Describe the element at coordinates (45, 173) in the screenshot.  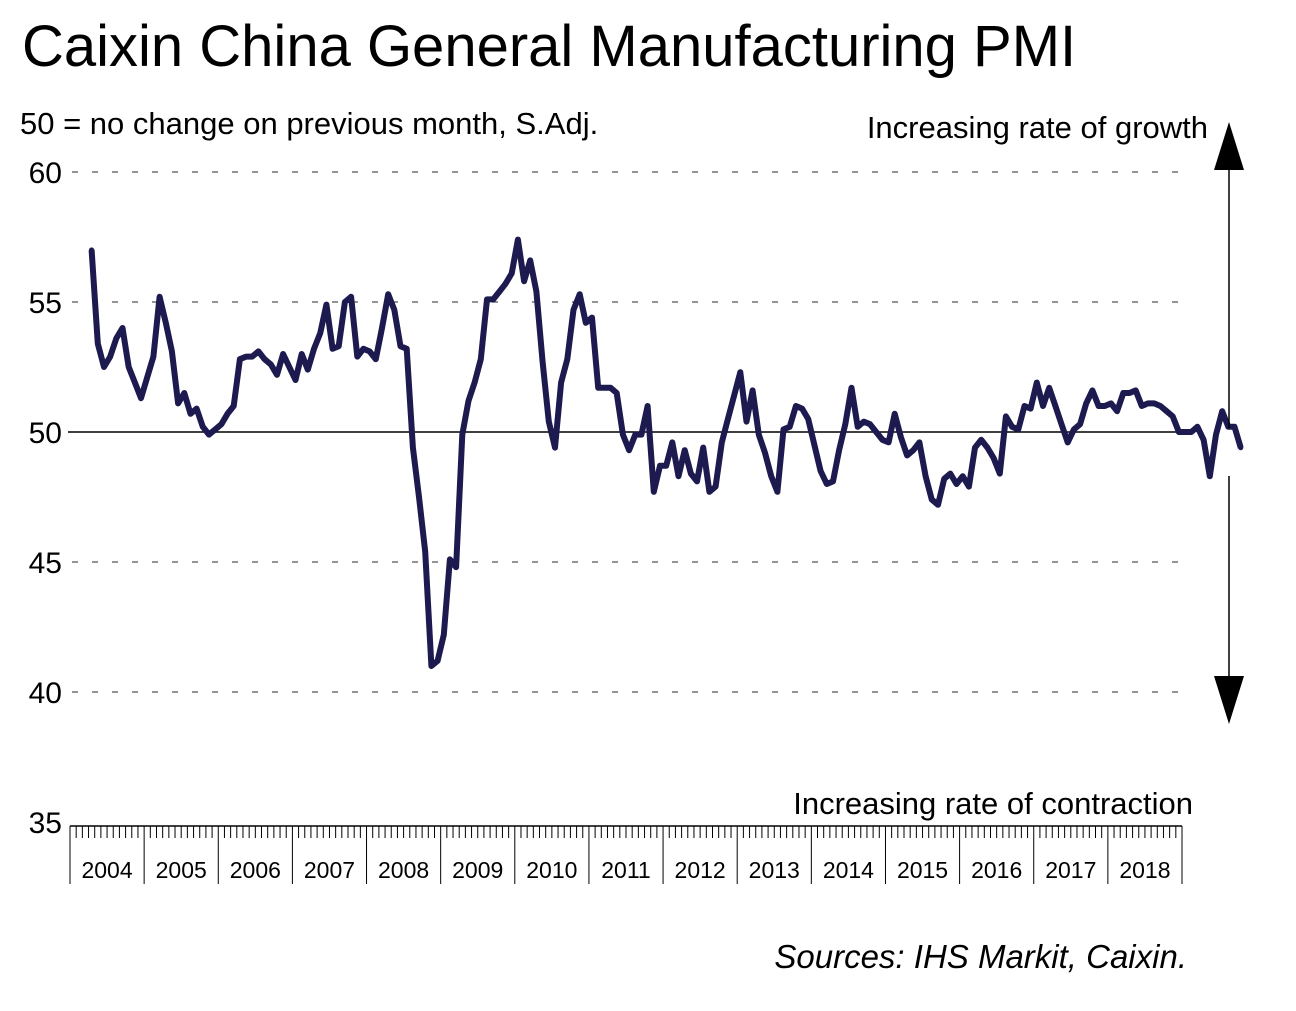
I see `y-tick-label-60: 60` at that location.